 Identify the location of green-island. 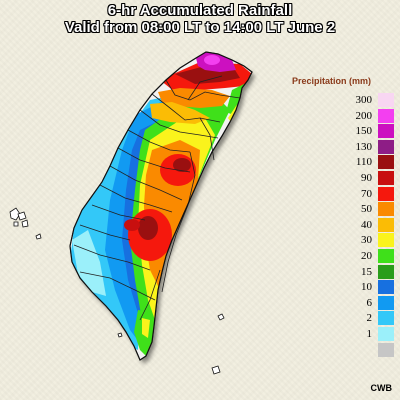
(221, 317).